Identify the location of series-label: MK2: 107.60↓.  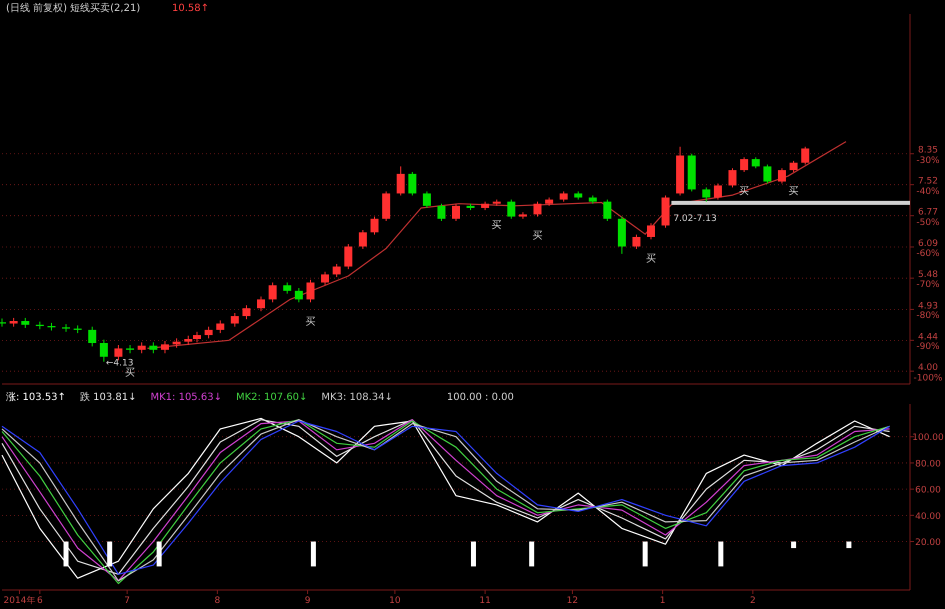
(272, 397).